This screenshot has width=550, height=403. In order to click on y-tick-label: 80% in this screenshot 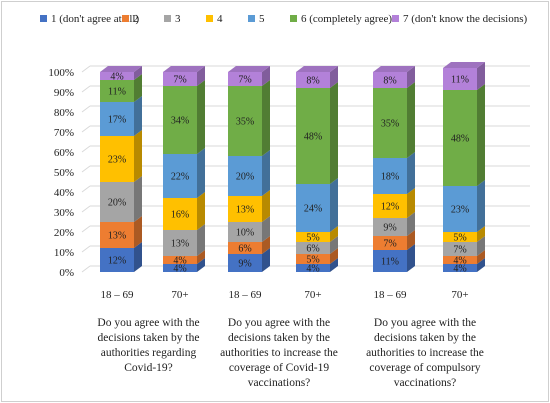, I will do `click(64, 113)`.